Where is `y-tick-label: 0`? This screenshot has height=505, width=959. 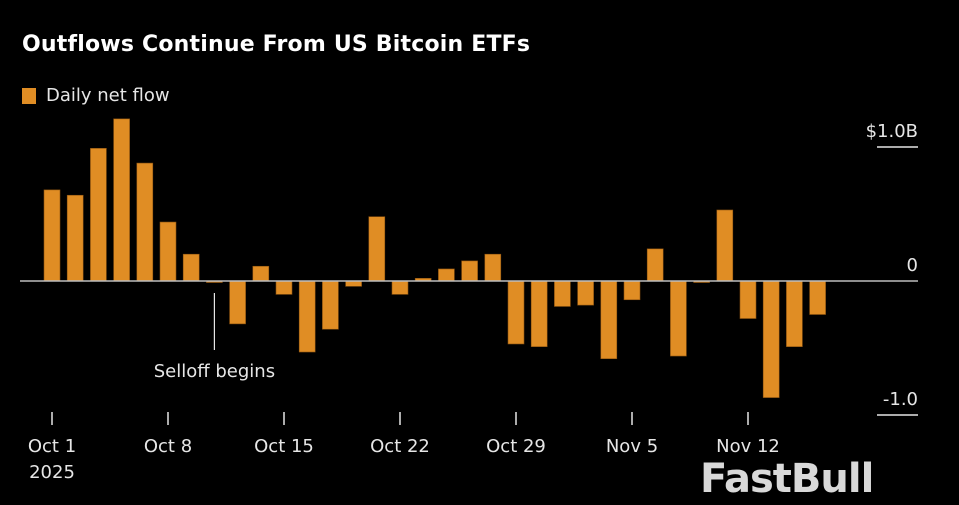
y-tick-label: 0 is located at coordinates (912, 265).